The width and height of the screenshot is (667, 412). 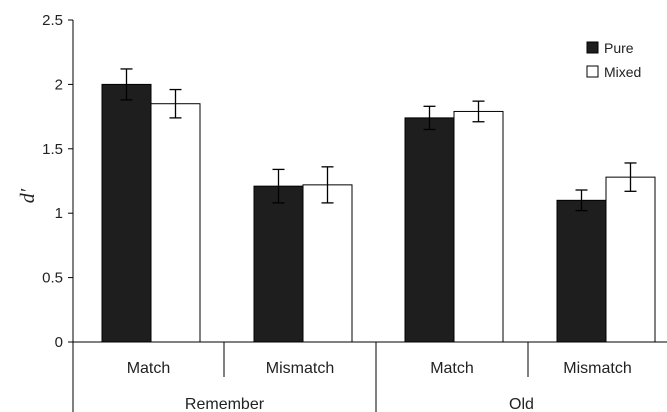 I want to click on y-tick-label: 1, so click(x=59, y=213).